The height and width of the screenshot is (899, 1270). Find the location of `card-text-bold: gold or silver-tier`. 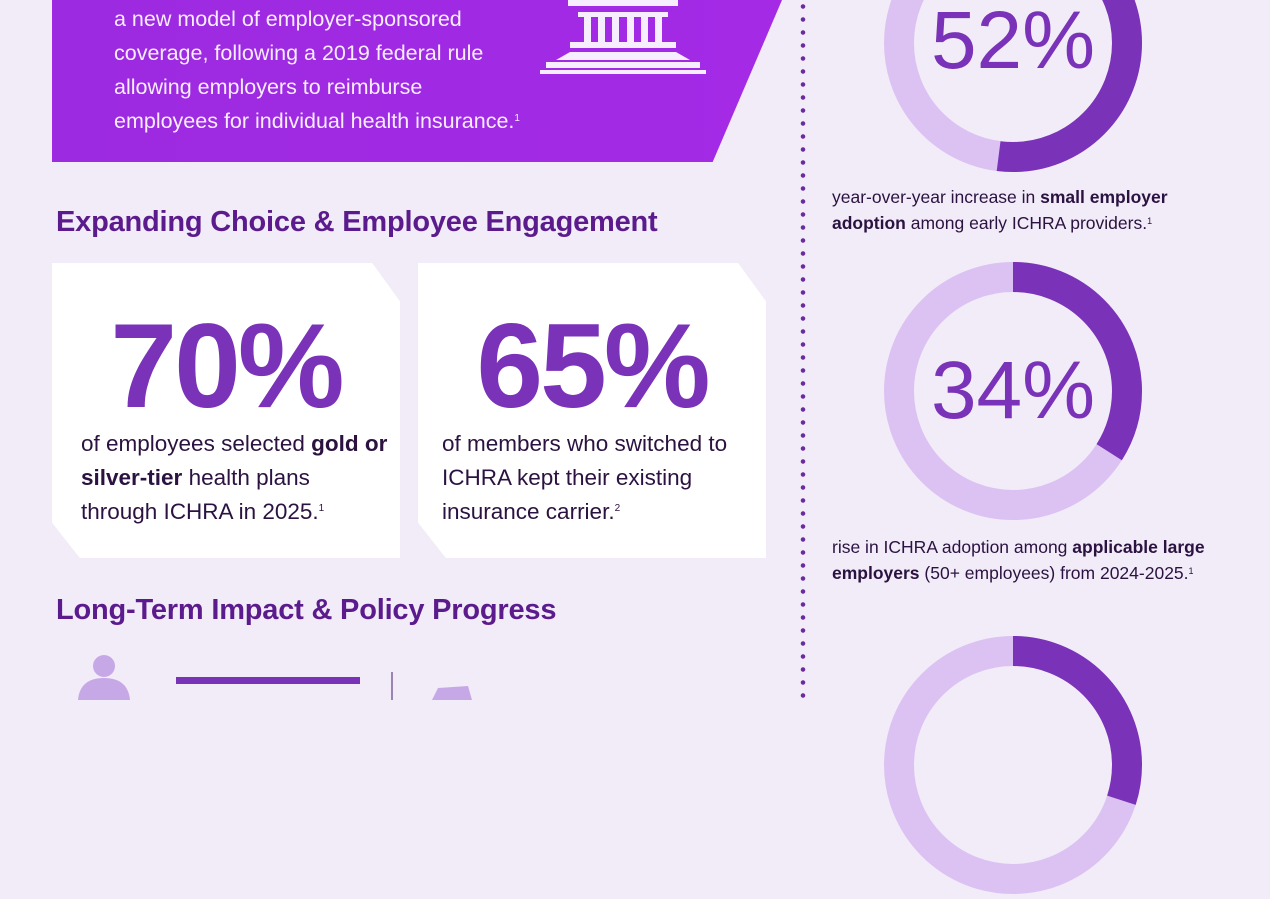

card-text-bold: gold or silver-tier is located at coordinates (234, 460).